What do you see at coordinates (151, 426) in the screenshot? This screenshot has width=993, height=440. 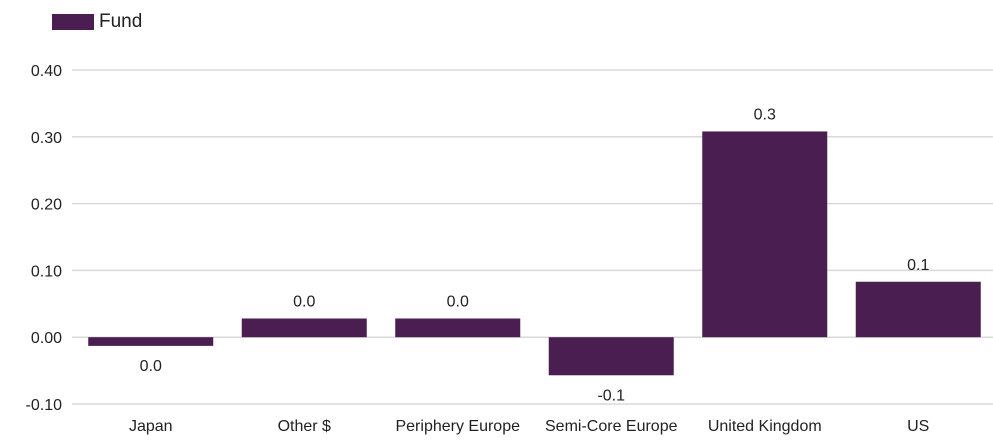 I see `x-tick-label: Japan` at bounding box center [151, 426].